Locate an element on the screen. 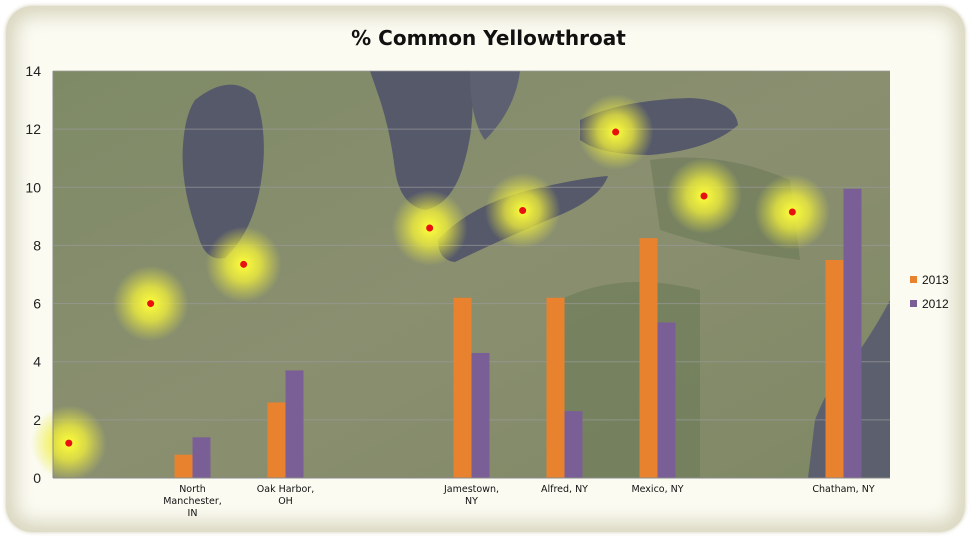 The image size is (977, 544). x-tick-label: Oak Harbor, OH is located at coordinates (285, 495).